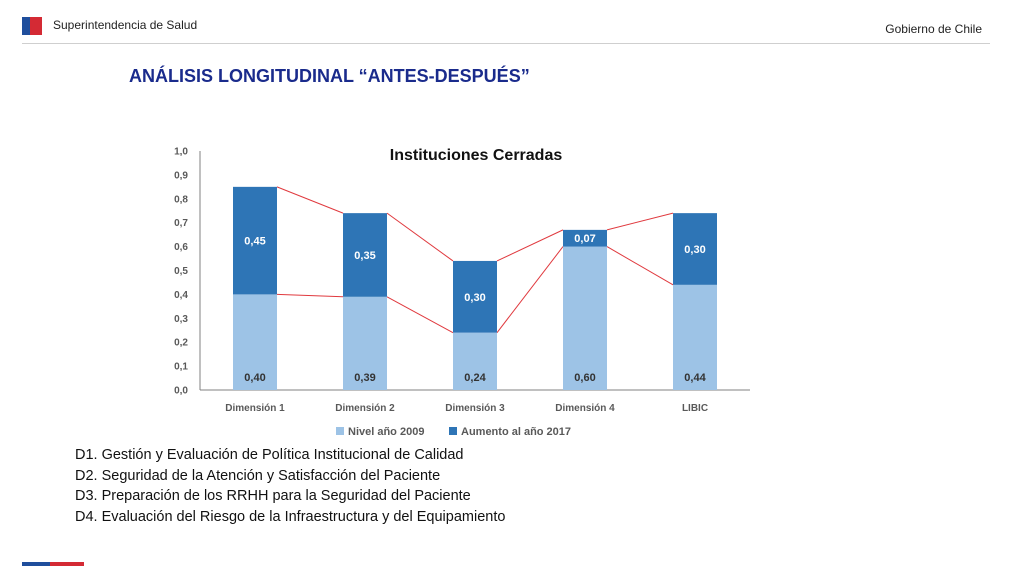 This screenshot has height=576, width=1024. I want to click on x-tick-label: Dimensión 1, so click(255, 408).